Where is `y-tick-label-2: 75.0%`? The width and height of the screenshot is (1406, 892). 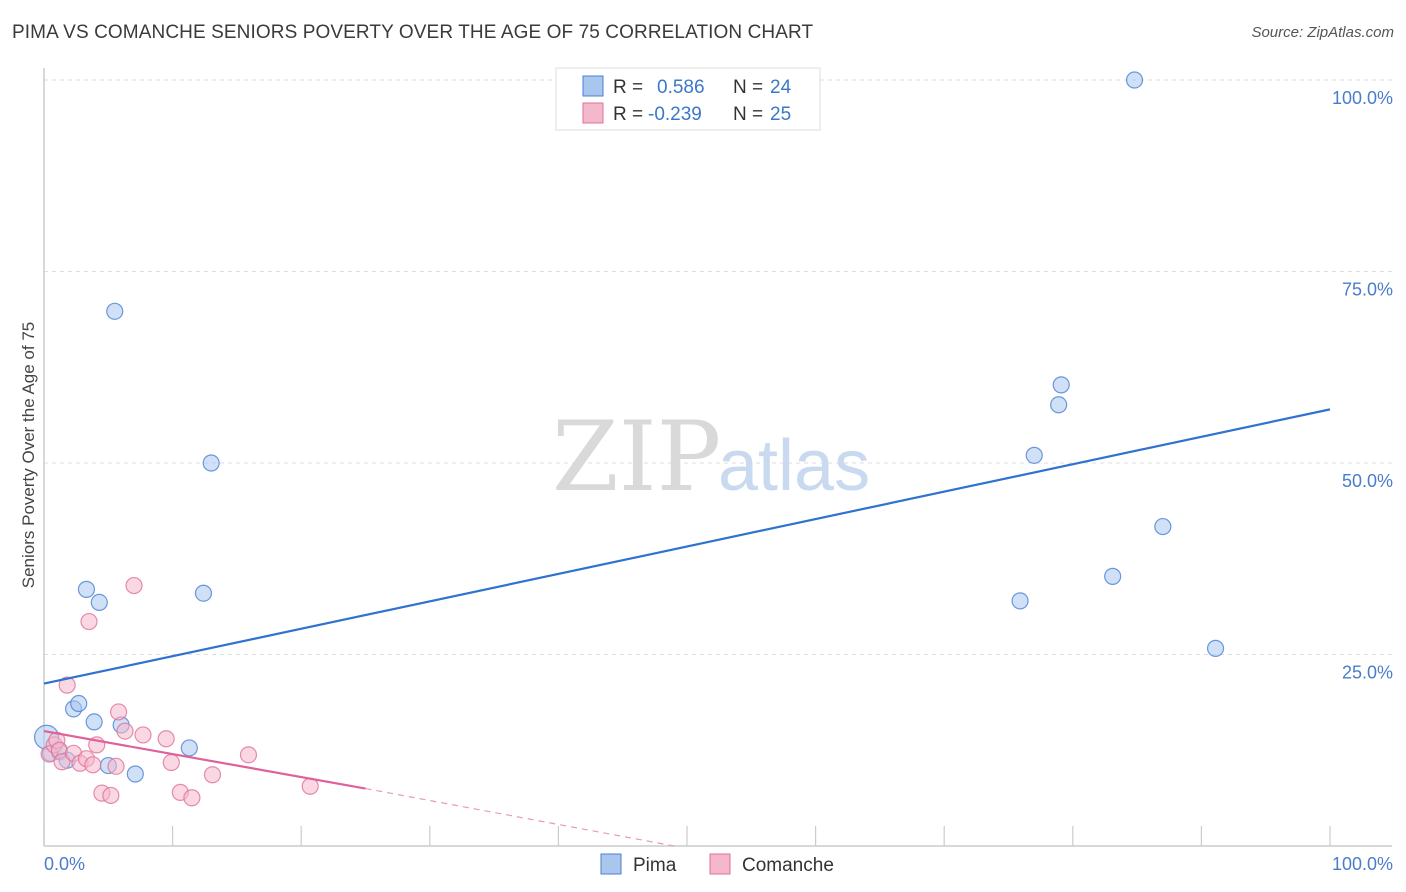
y-tick-label-2: 75.0% is located at coordinates (1367, 290).